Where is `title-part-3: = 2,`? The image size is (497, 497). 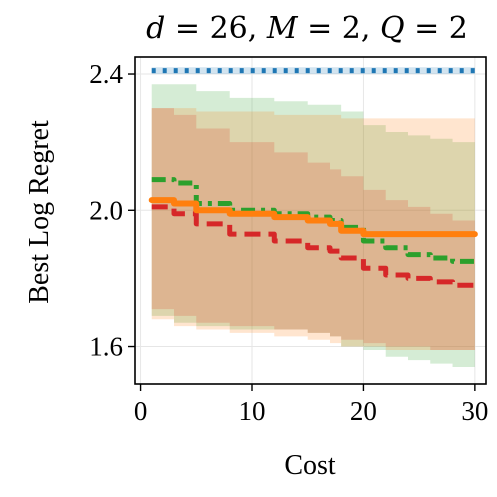 title-part-3: = 2, is located at coordinates (339, 28).